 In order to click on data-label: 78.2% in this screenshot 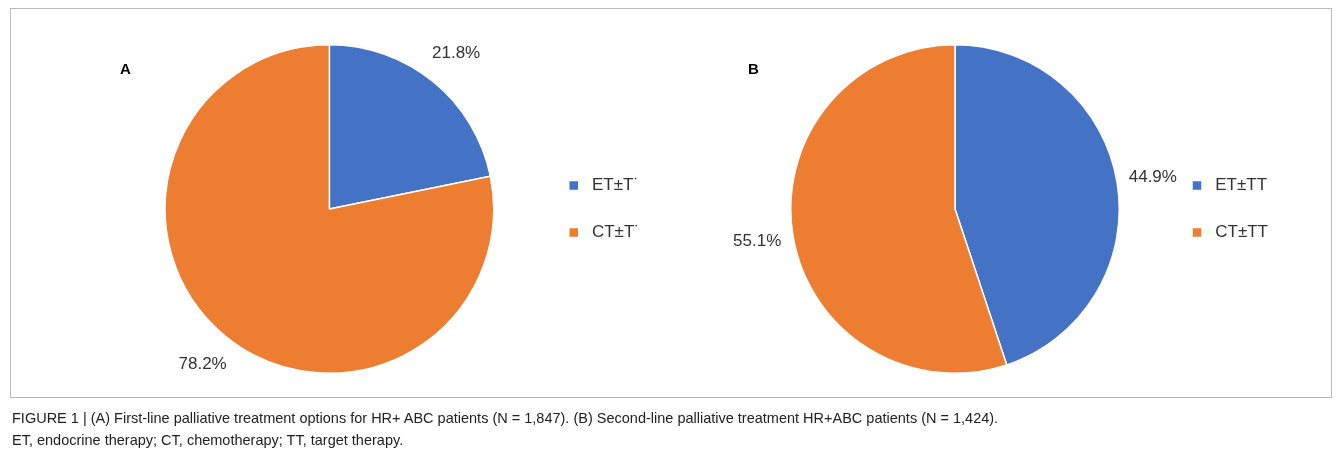, I will do `click(202, 363)`.